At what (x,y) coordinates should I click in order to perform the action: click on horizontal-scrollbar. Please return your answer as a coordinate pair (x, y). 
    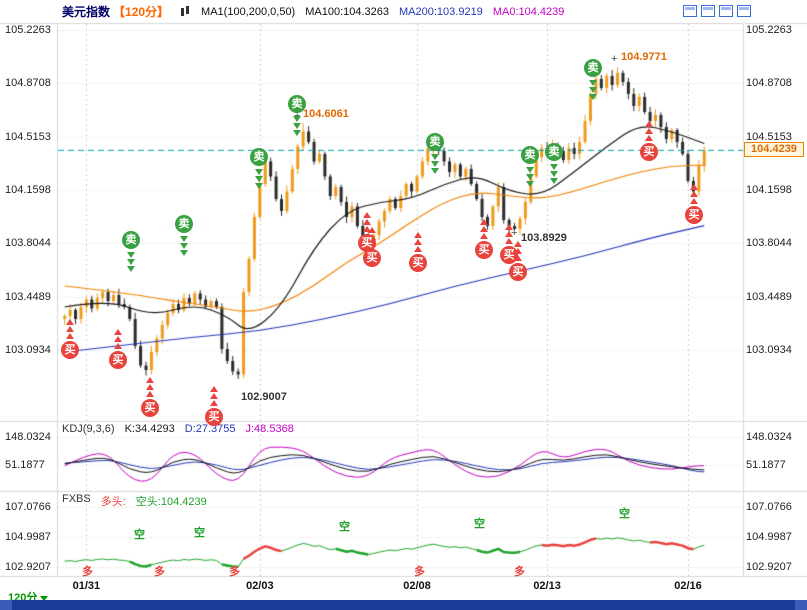
    Looking at the image, I should click on (403, 605).